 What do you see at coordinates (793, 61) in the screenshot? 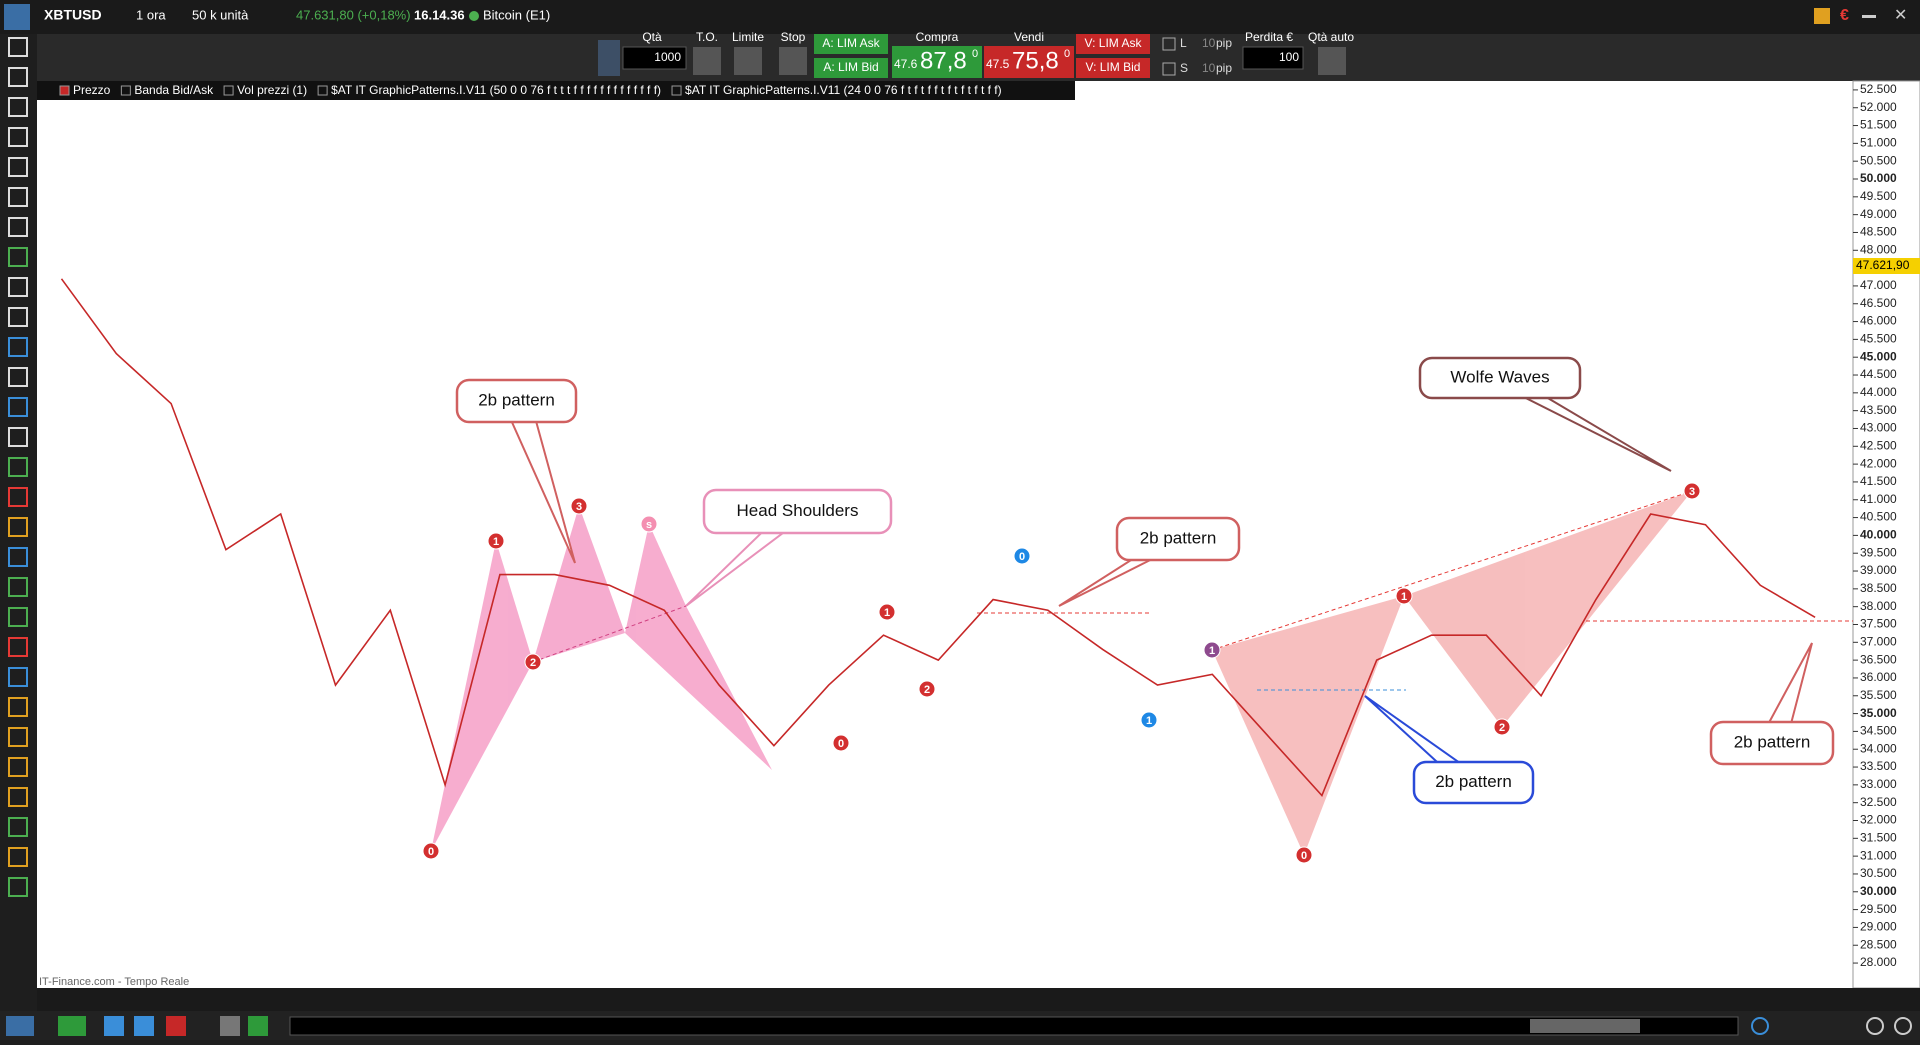
I see `stop-button` at bounding box center [793, 61].